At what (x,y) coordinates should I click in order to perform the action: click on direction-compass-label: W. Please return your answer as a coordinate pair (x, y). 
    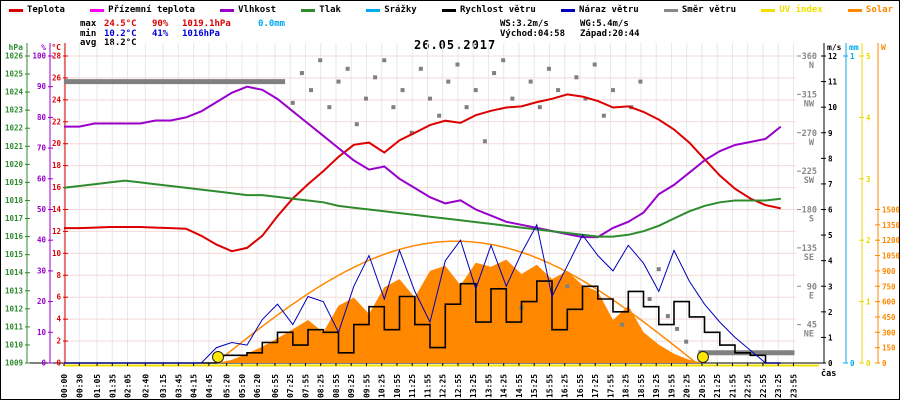
    Looking at the image, I should click on (812, 143).